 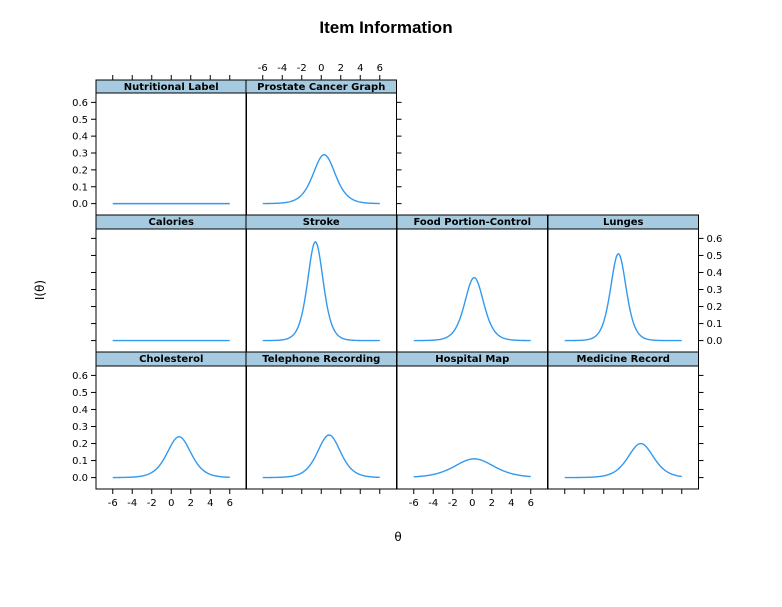 I want to click on y-axis-label: I(θ), so click(x=40, y=290).